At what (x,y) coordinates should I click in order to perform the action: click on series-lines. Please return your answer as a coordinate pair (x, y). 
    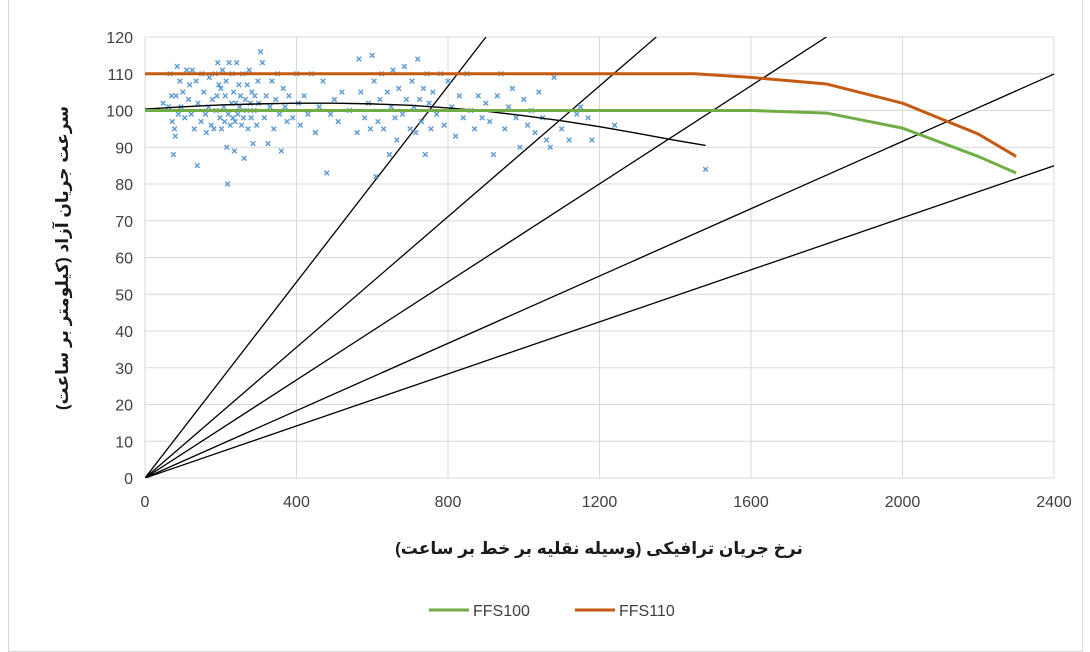
    Looking at the image, I should click on (581, 123).